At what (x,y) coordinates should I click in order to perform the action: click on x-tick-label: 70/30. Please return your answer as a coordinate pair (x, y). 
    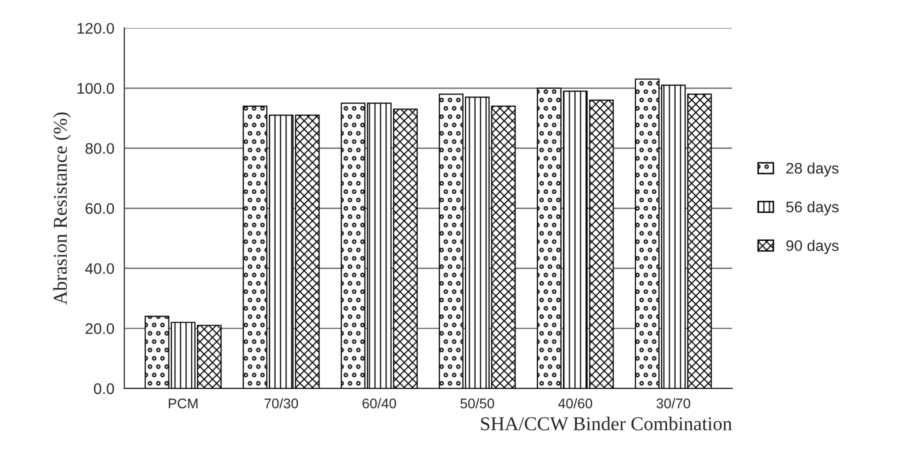
    Looking at the image, I should click on (281, 403).